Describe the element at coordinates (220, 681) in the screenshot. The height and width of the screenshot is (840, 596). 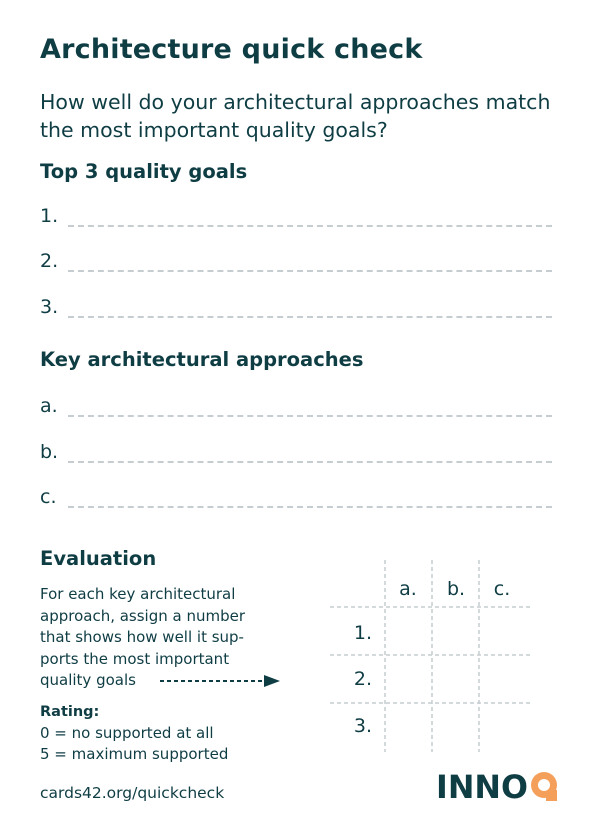
I see `dashed-arrow-icon` at that location.